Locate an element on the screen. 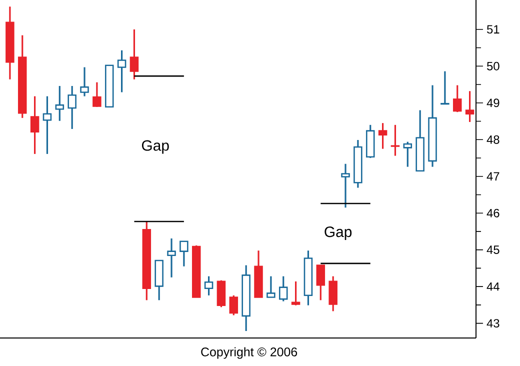  y-tick-label: 45 is located at coordinates (493, 250).